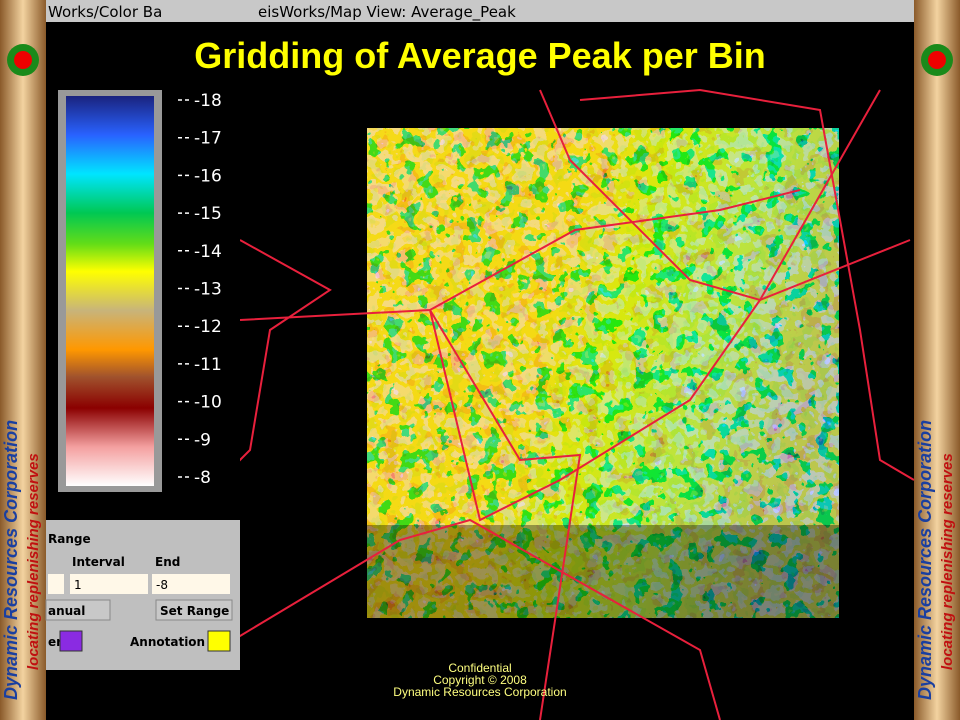  I want to click on mode-button, so click(78, 610).